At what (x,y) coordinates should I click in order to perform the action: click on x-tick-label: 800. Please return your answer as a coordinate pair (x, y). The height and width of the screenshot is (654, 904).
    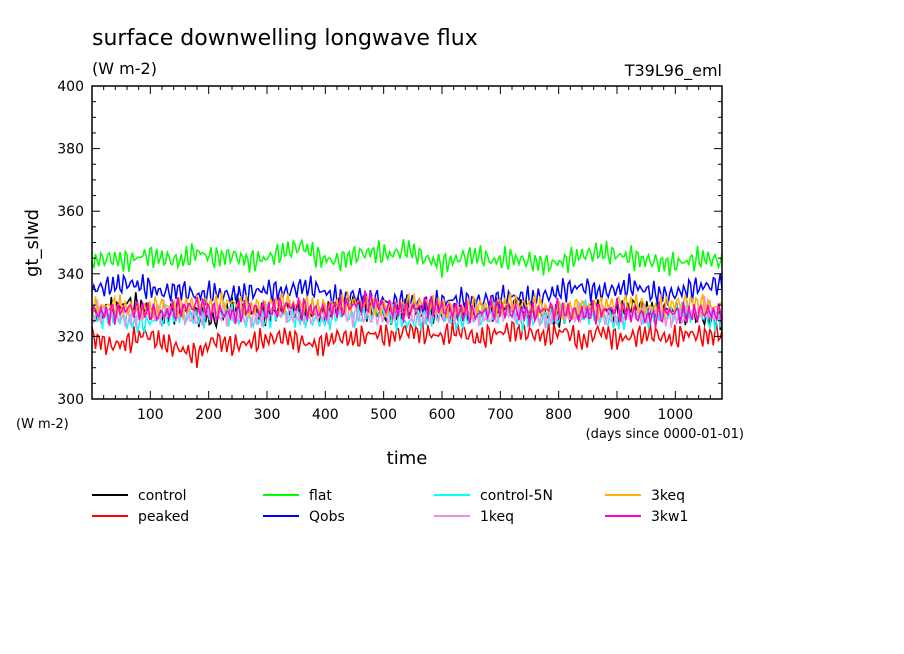
    Looking at the image, I should click on (558, 415).